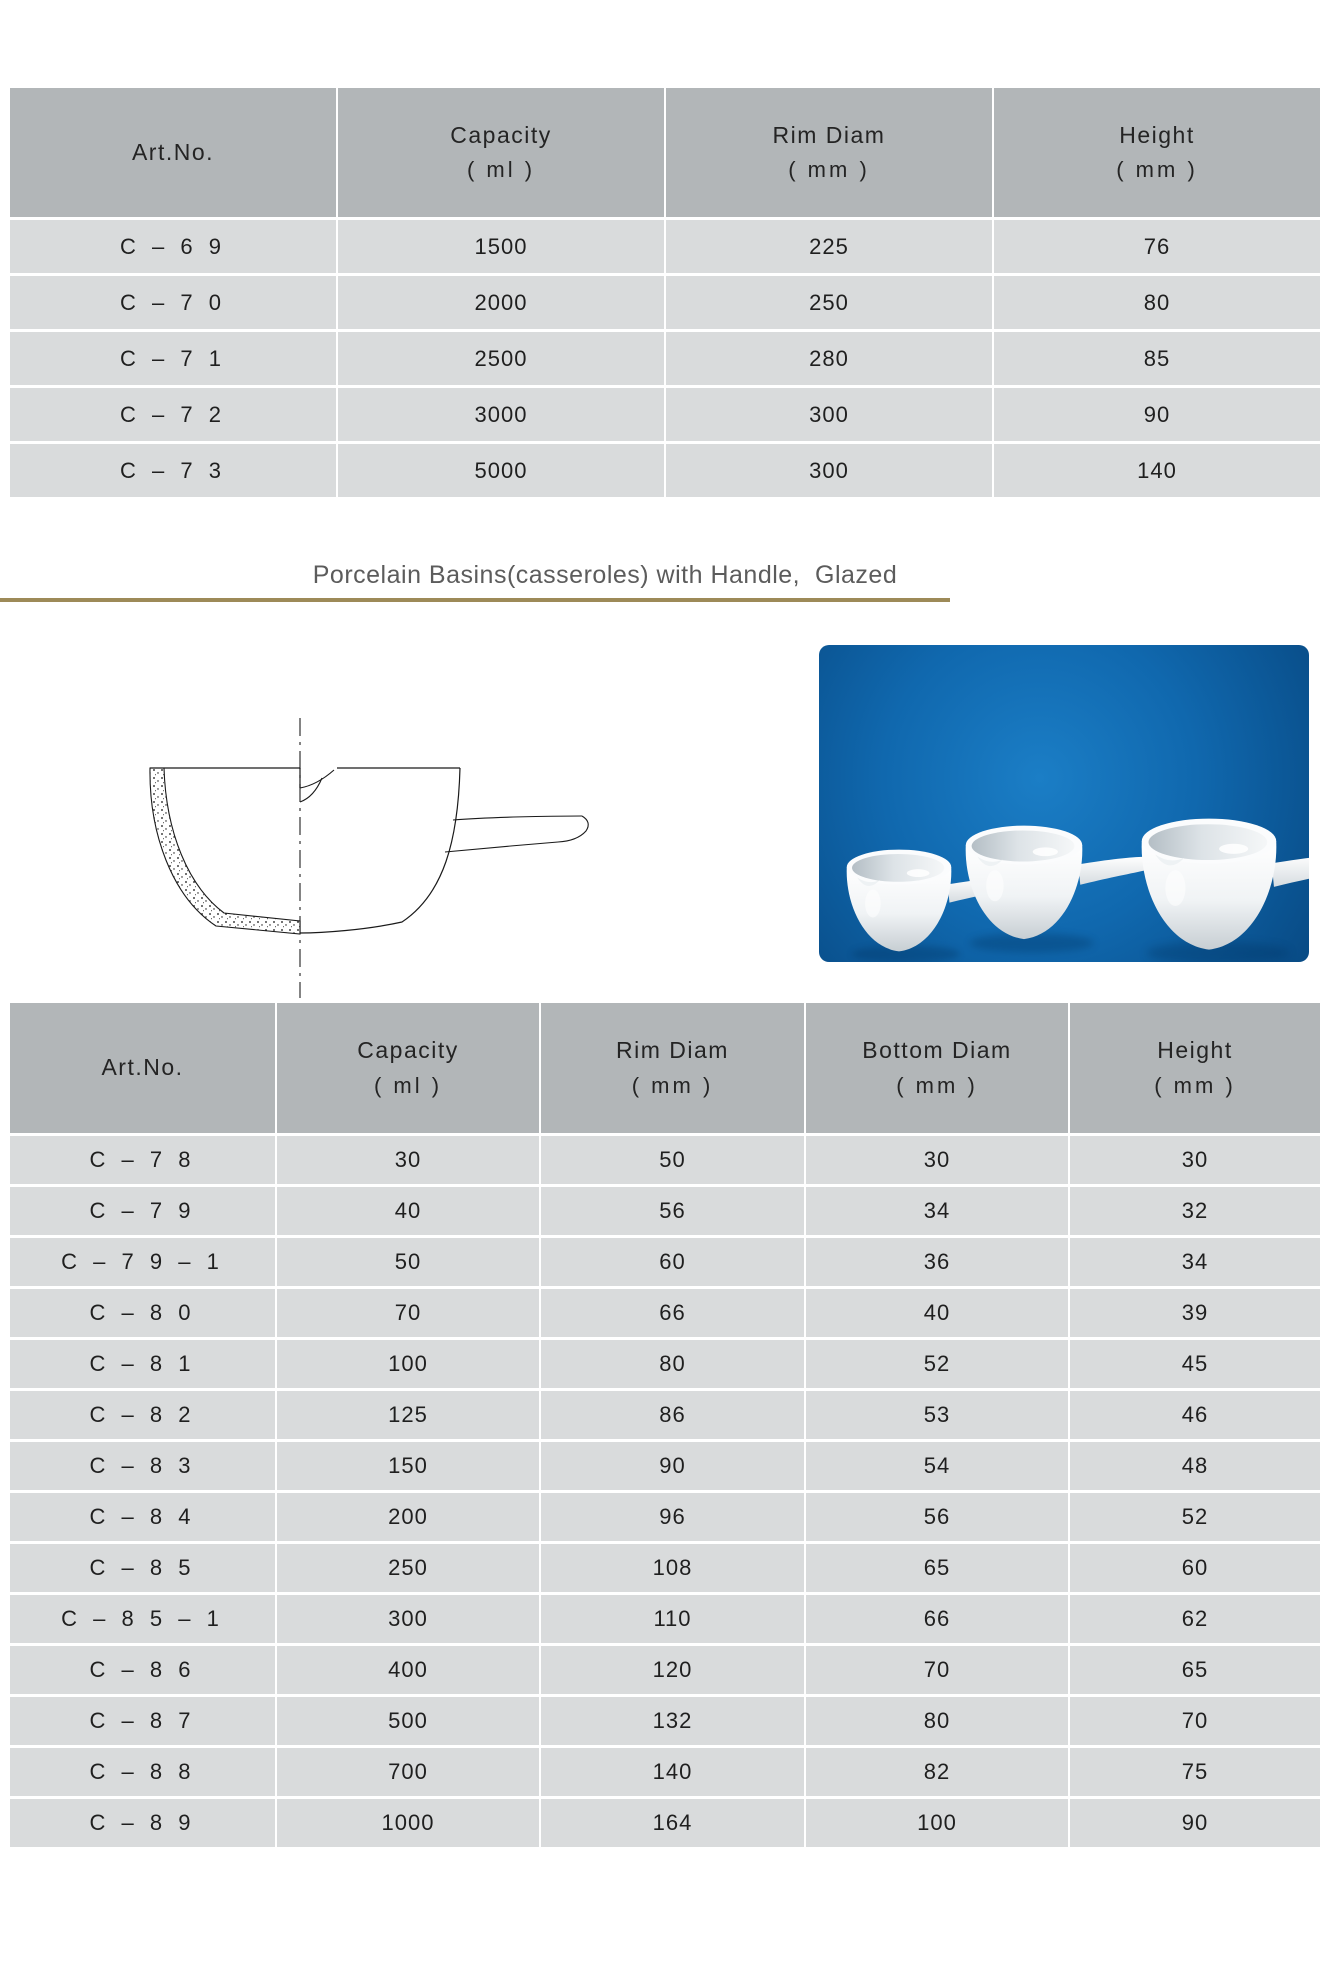 The image size is (1329, 1975). Describe the element at coordinates (672, 1823) in the screenshot. I see `value-cell: 164` at that location.